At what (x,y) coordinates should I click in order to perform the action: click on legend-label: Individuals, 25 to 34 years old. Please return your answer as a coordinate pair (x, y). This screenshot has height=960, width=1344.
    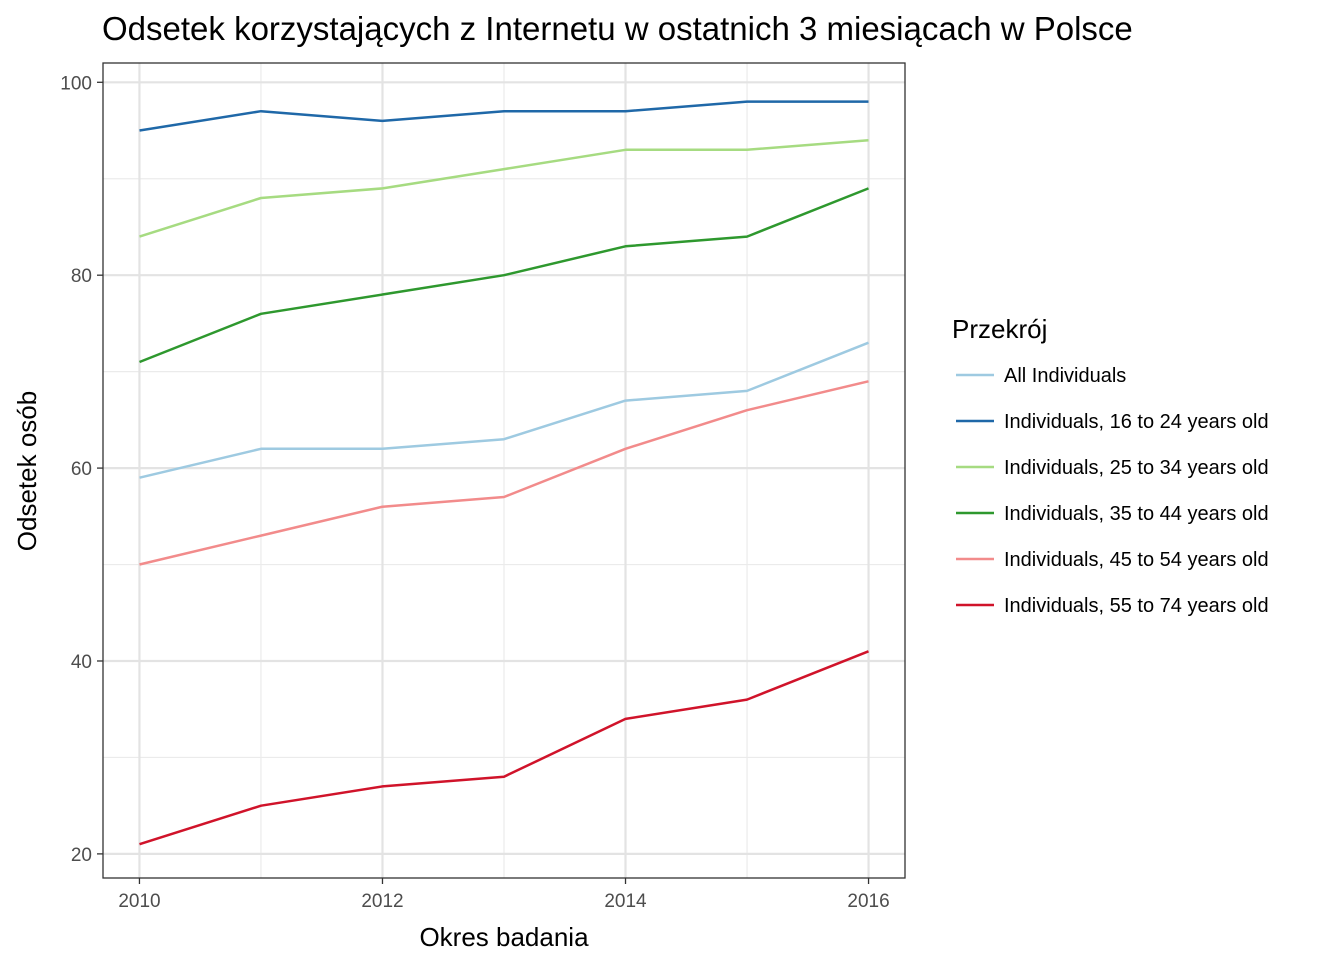
    Looking at the image, I should click on (1136, 468).